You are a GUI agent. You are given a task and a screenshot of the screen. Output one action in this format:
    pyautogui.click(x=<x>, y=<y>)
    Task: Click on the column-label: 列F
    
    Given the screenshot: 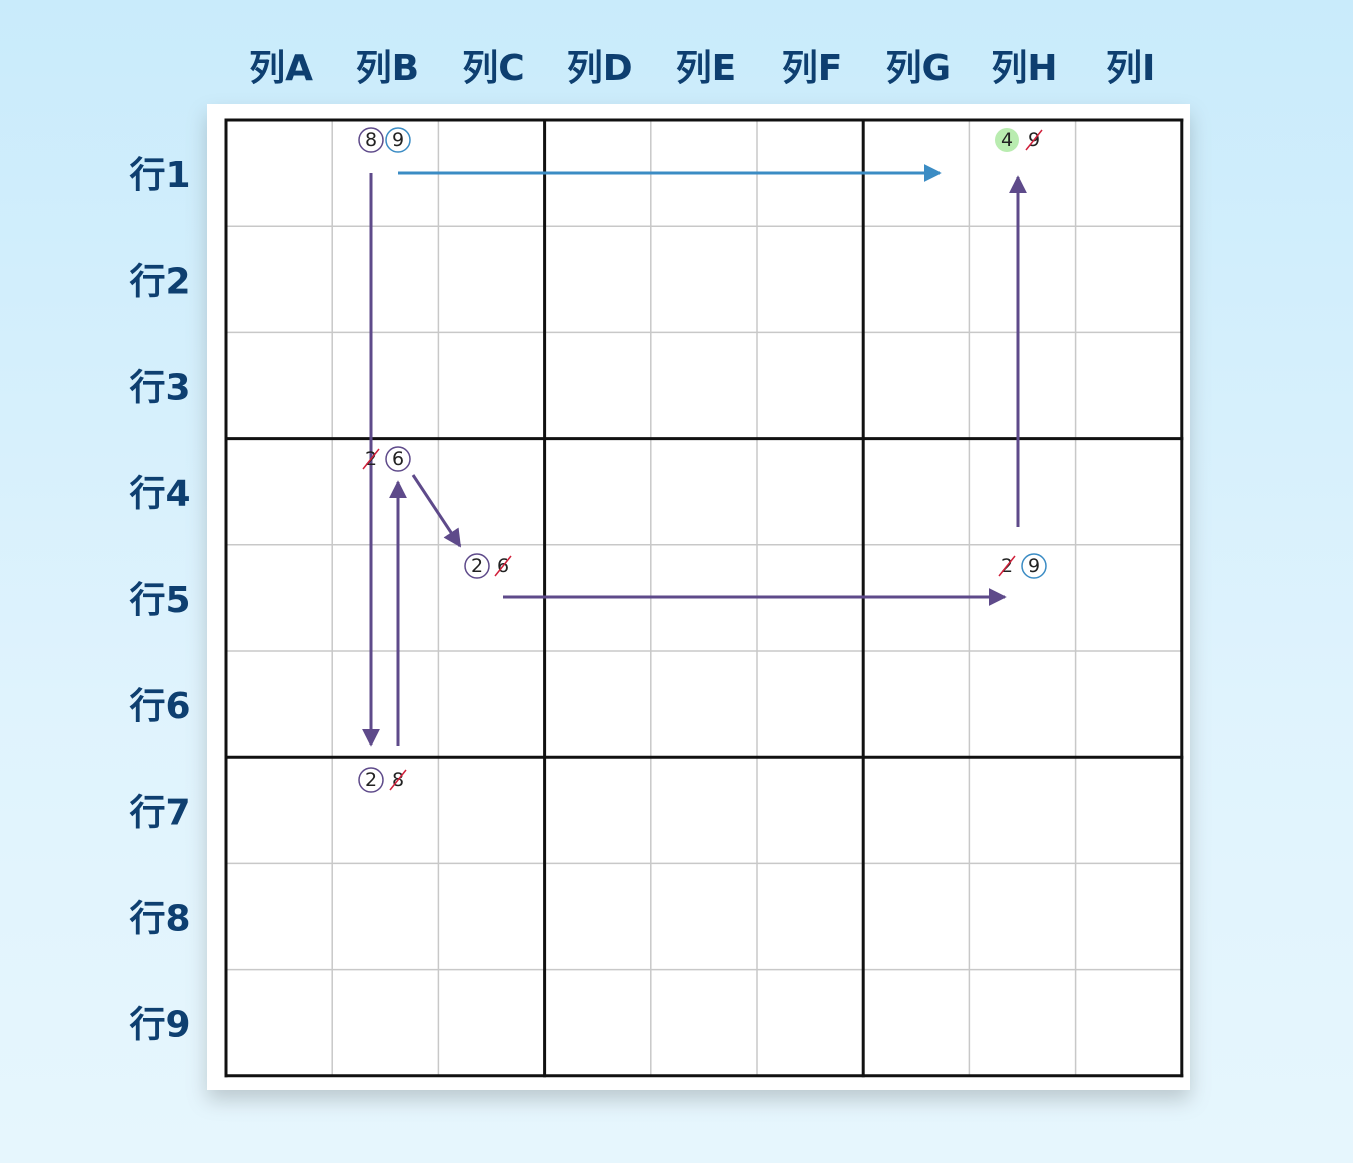 What is the action you would take?
    pyautogui.click(x=812, y=68)
    